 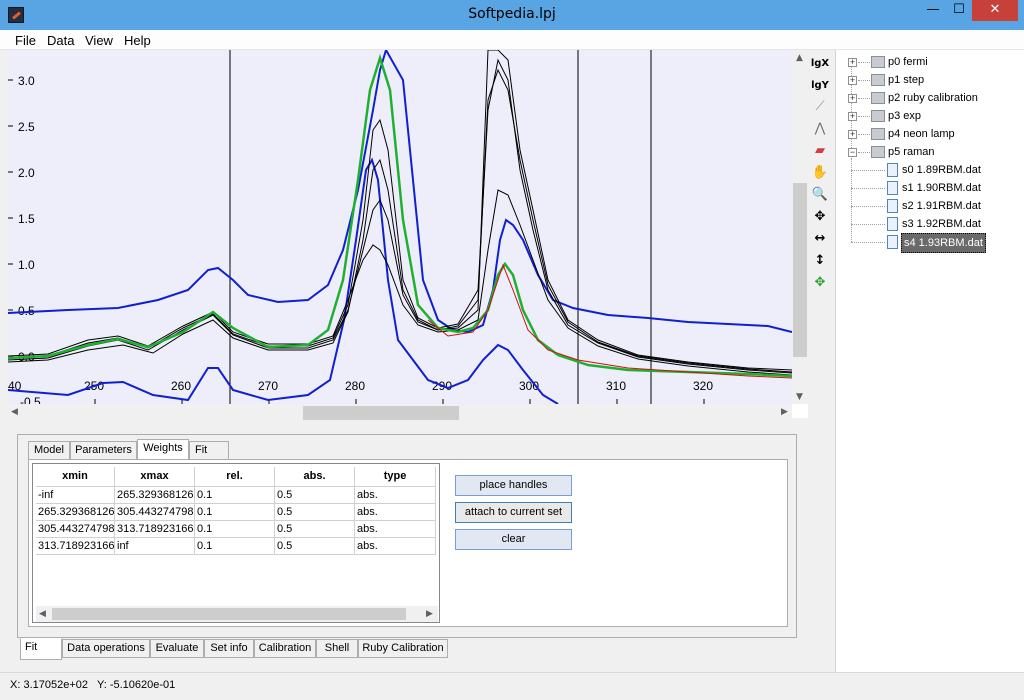 What do you see at coordinates (820, 238) in the screenshot?
I see `horizontal-move-icon: ↔` at bounding box center [820, 238].